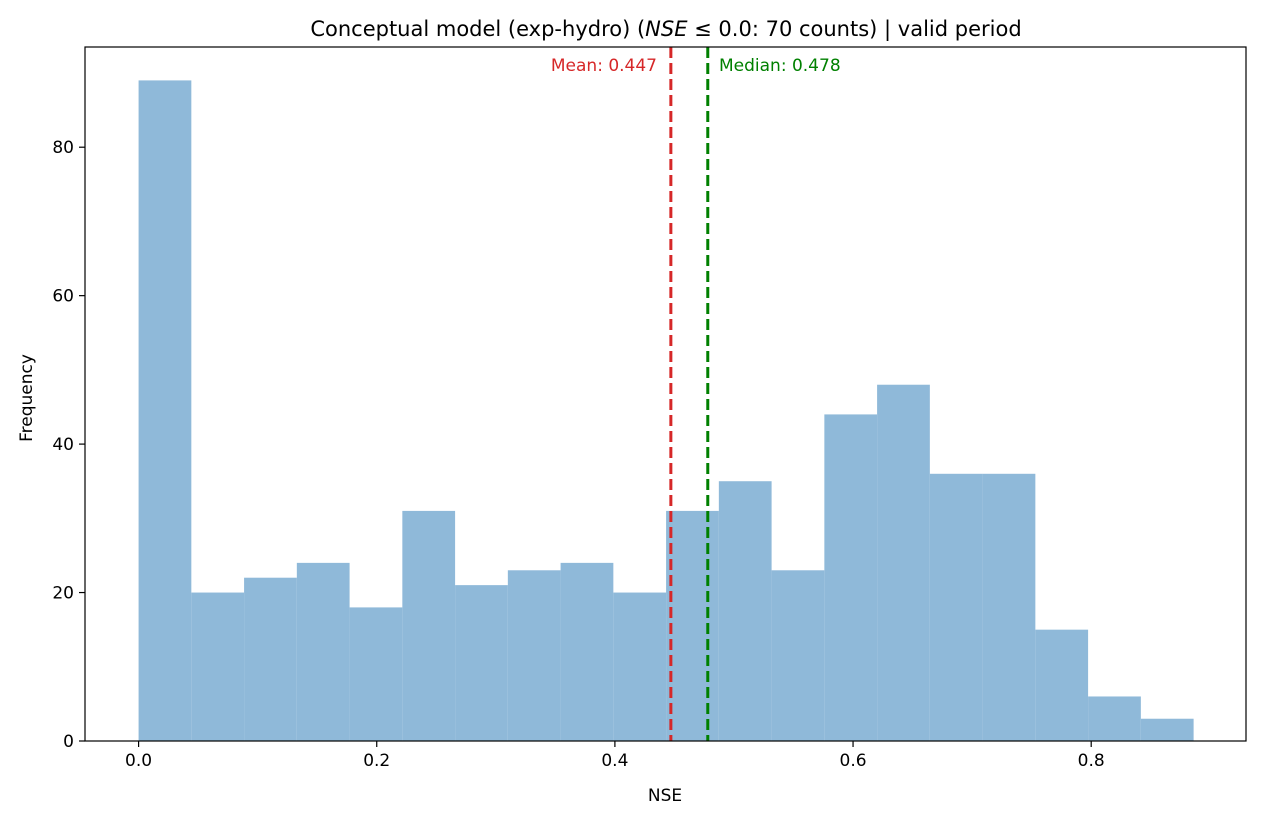 The width and height of the screenshot is (1262, 819). Describe the element at coordinates (853, 761) in the screenshot. I see `x-tick-label: 0.6` at that location.